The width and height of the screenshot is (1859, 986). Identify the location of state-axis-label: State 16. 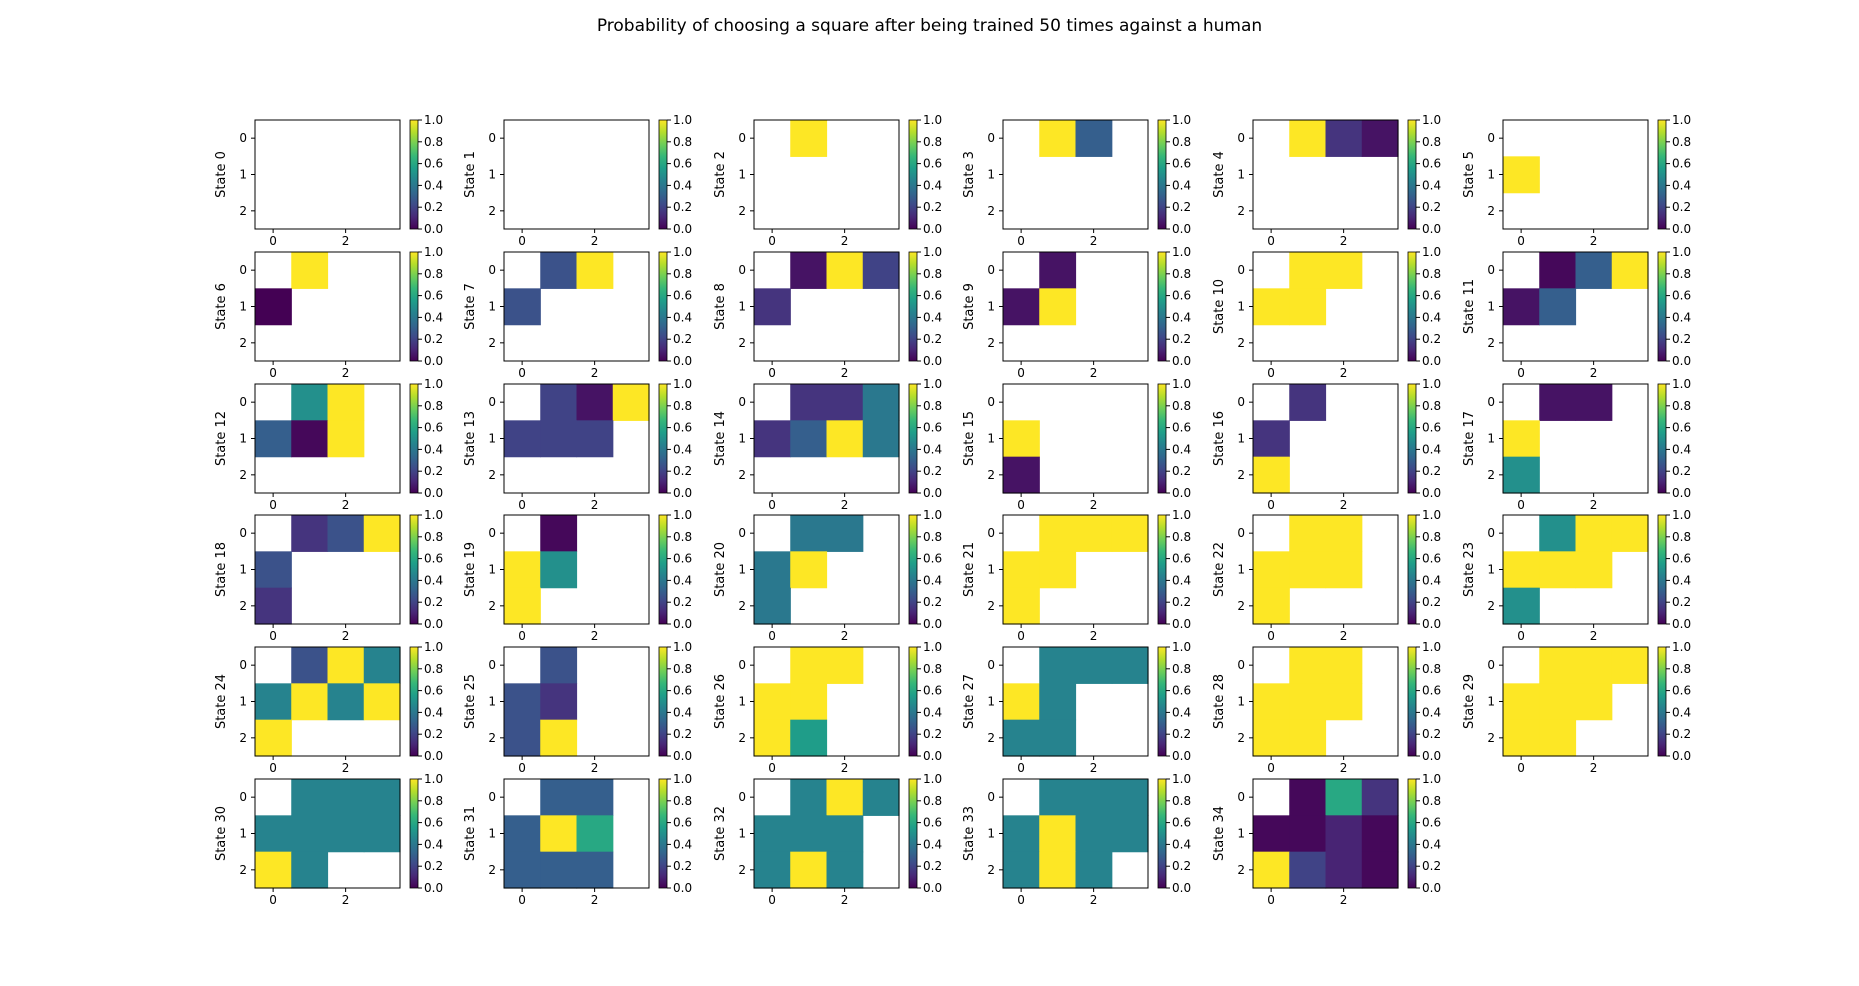
(1219, 438).